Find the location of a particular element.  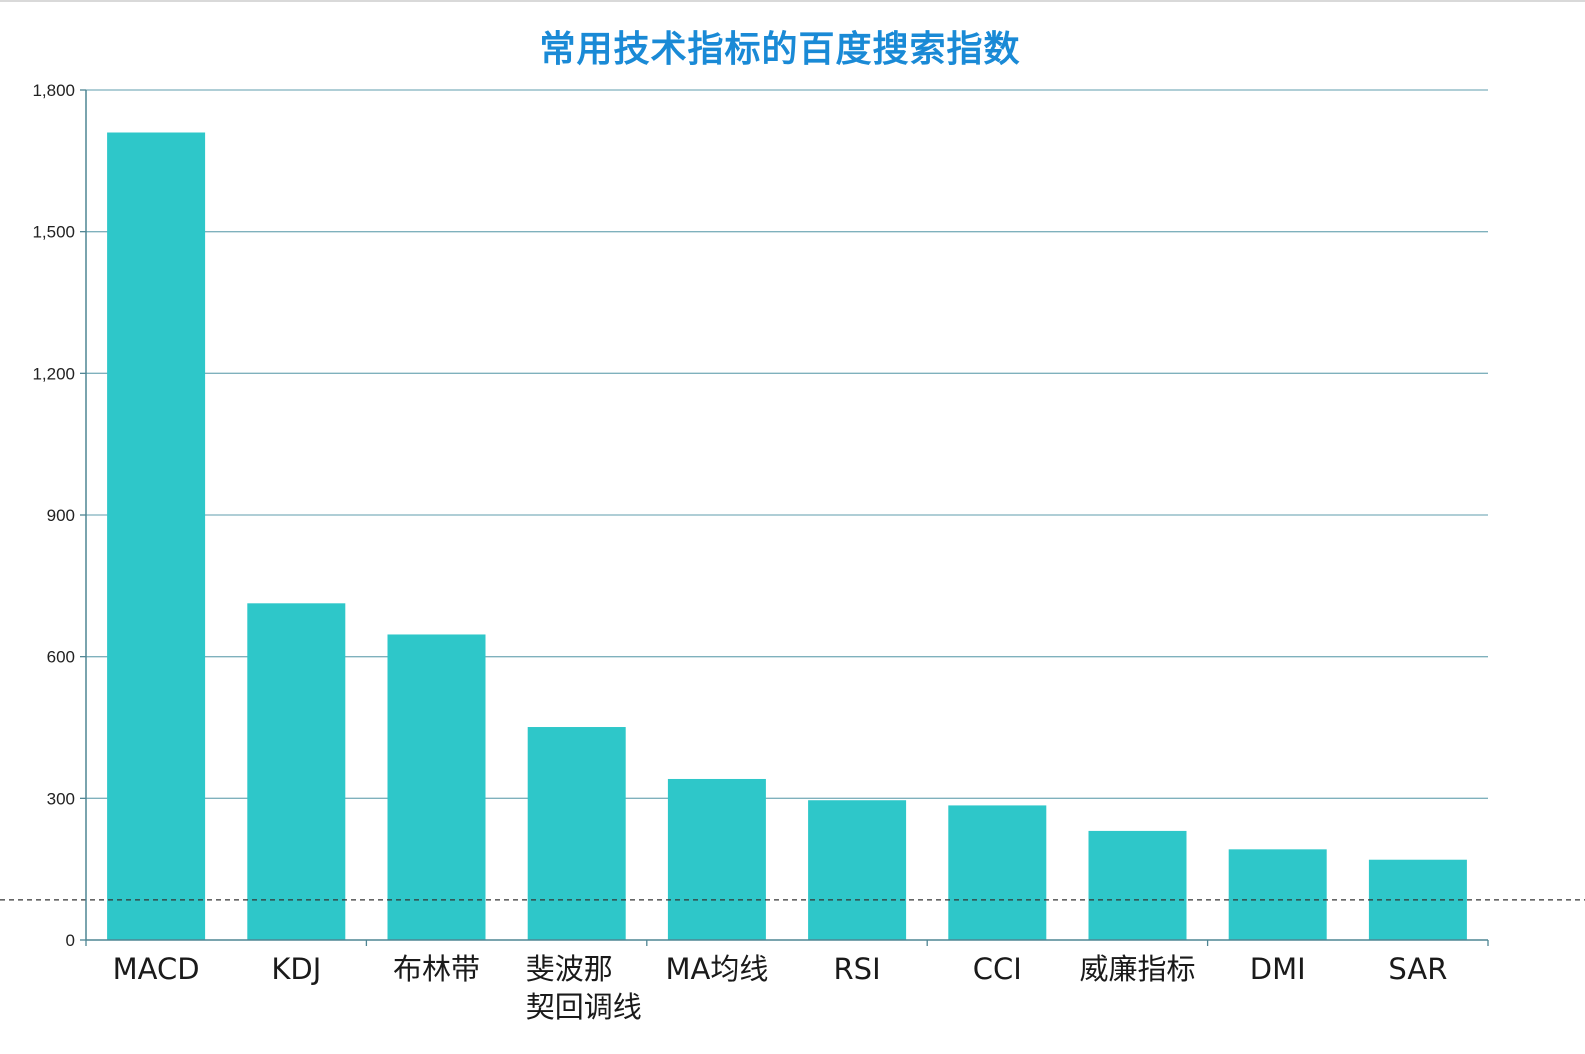

top-border is located at coordinates (792, 1).